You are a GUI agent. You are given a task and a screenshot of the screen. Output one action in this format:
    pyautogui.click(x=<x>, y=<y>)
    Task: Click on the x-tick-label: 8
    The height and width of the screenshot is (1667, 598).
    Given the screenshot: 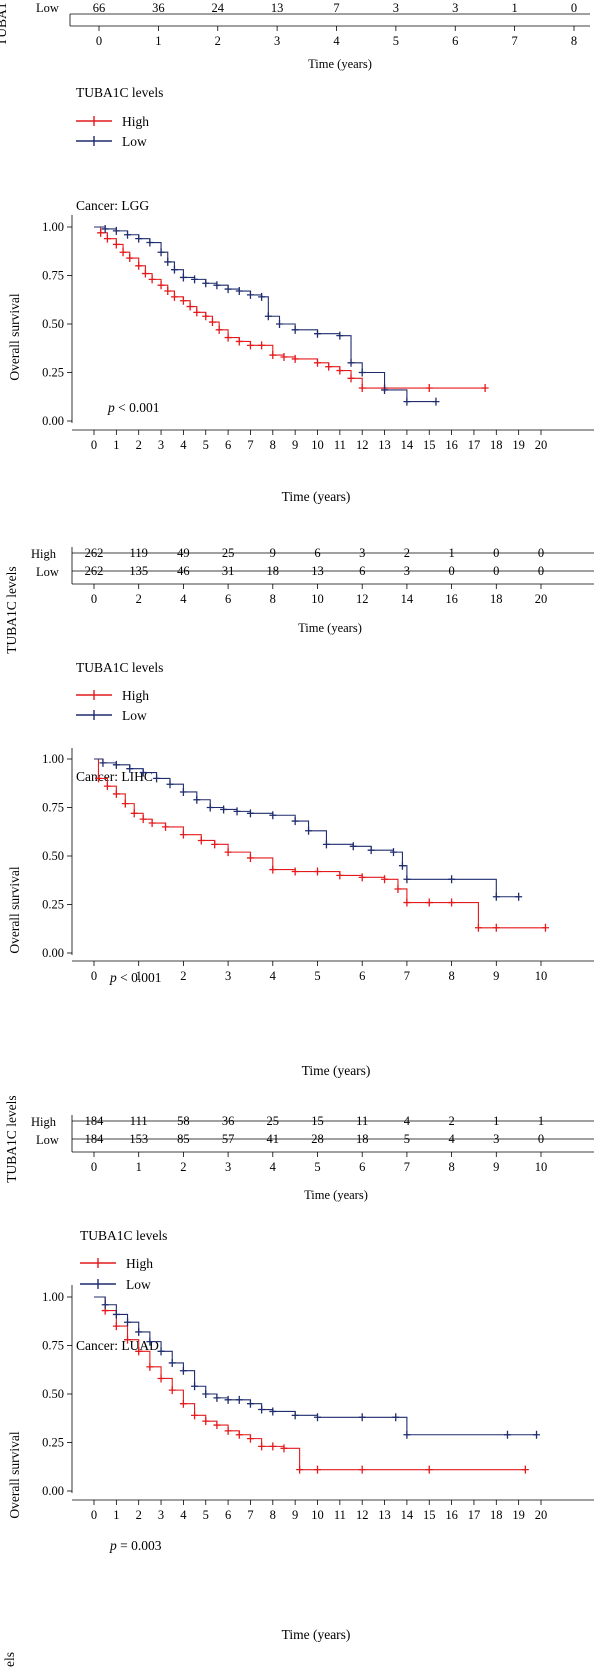 What is the action you would take?
    pyautogui.click(x=273, y=445)
    